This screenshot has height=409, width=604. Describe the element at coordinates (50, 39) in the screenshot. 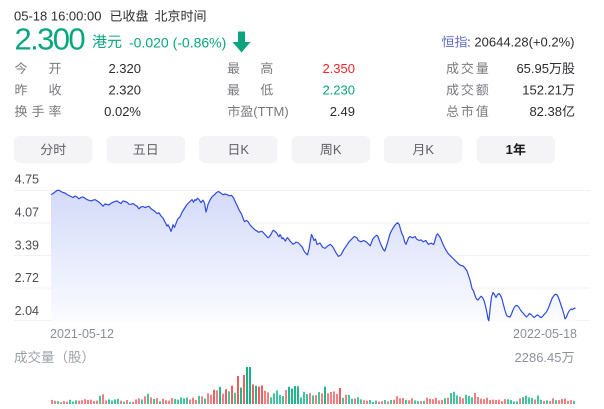

I see `svg-text: 2.300` at that location.